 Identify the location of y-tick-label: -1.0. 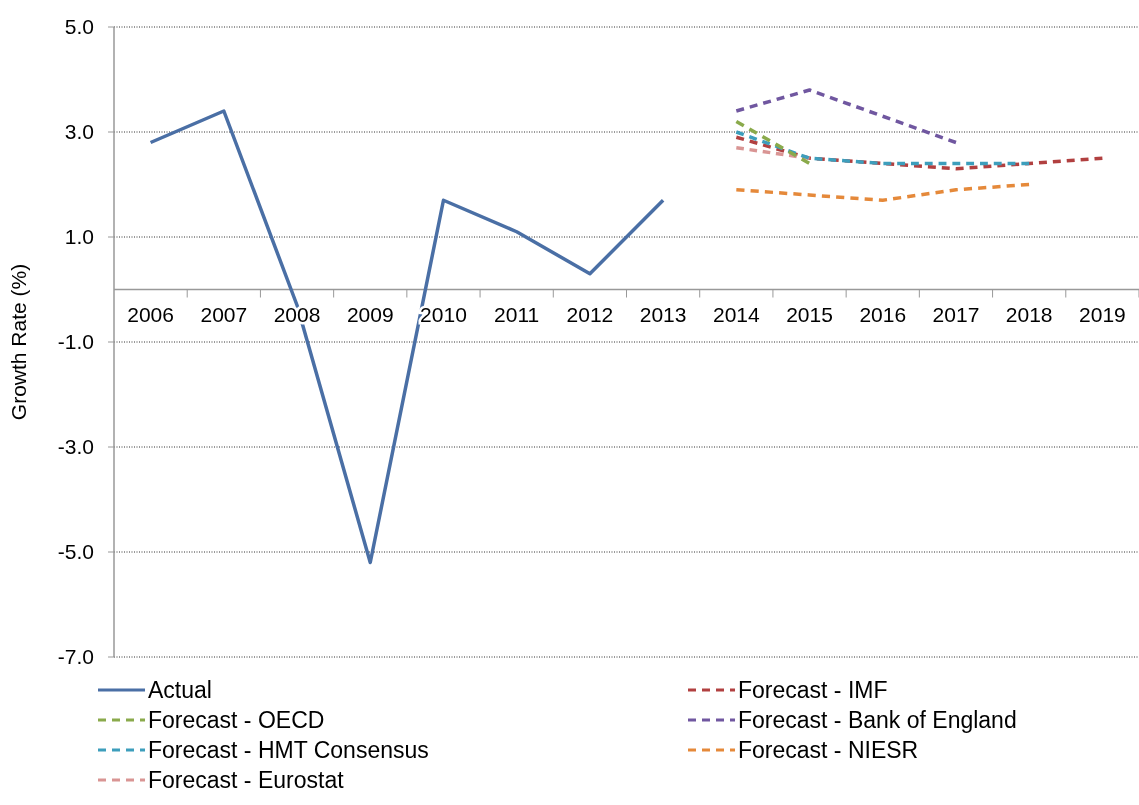
(75, 342).